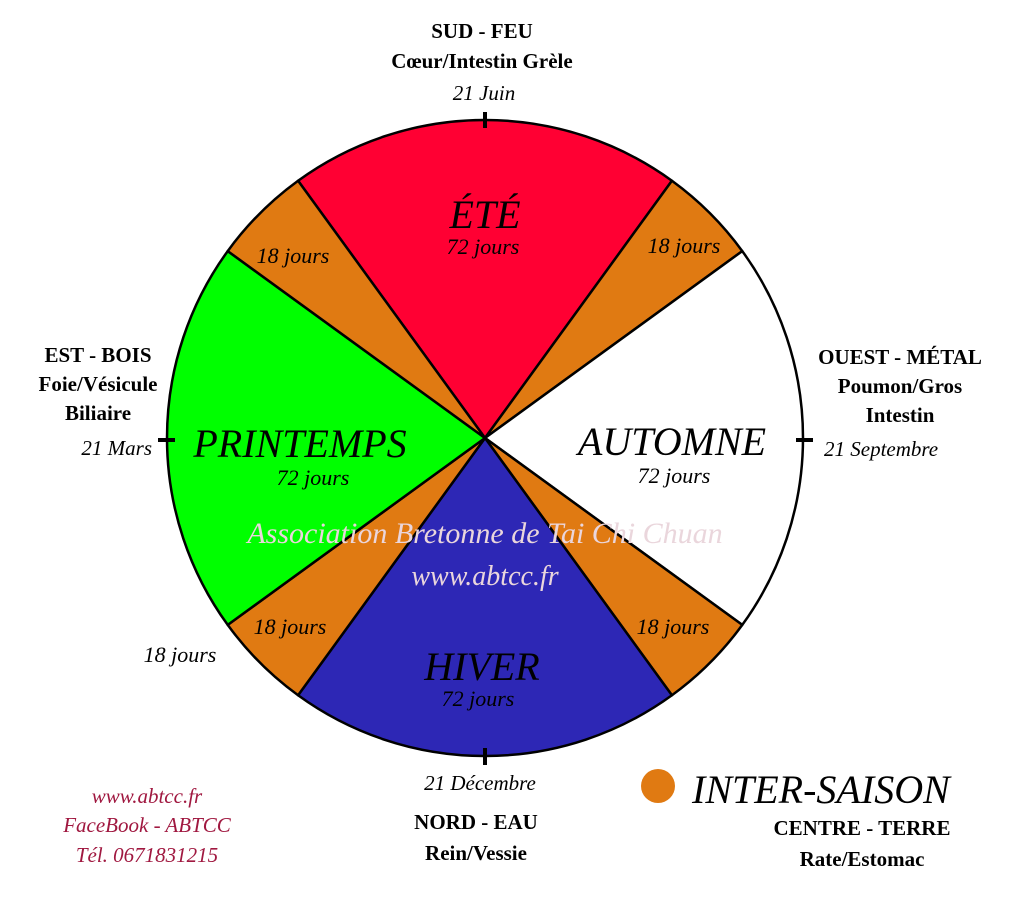 The width and height of the screenshot is (1024, 898). Describe the element at coordinates (483, 533) in the screenshot. I see `watermark-line1: Association Bretonne de Tai Chi Chuan` at that location.